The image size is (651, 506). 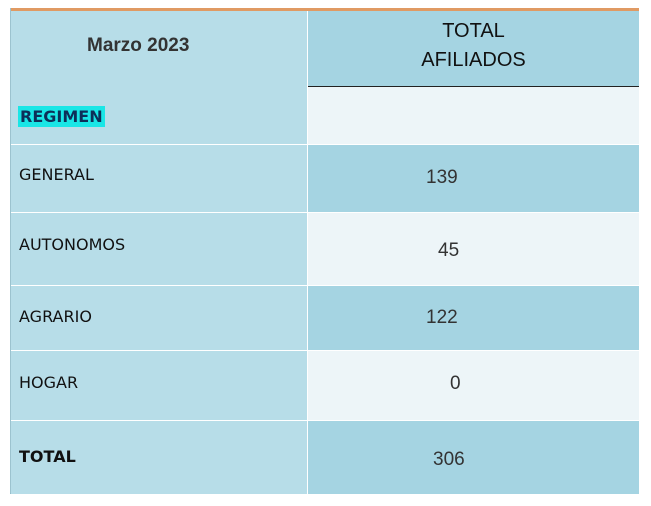 What do you see at coordinates (61, 116) in the screenshot?
I see `regimen-label: REGIMEN` at bounding box center [61, 116].